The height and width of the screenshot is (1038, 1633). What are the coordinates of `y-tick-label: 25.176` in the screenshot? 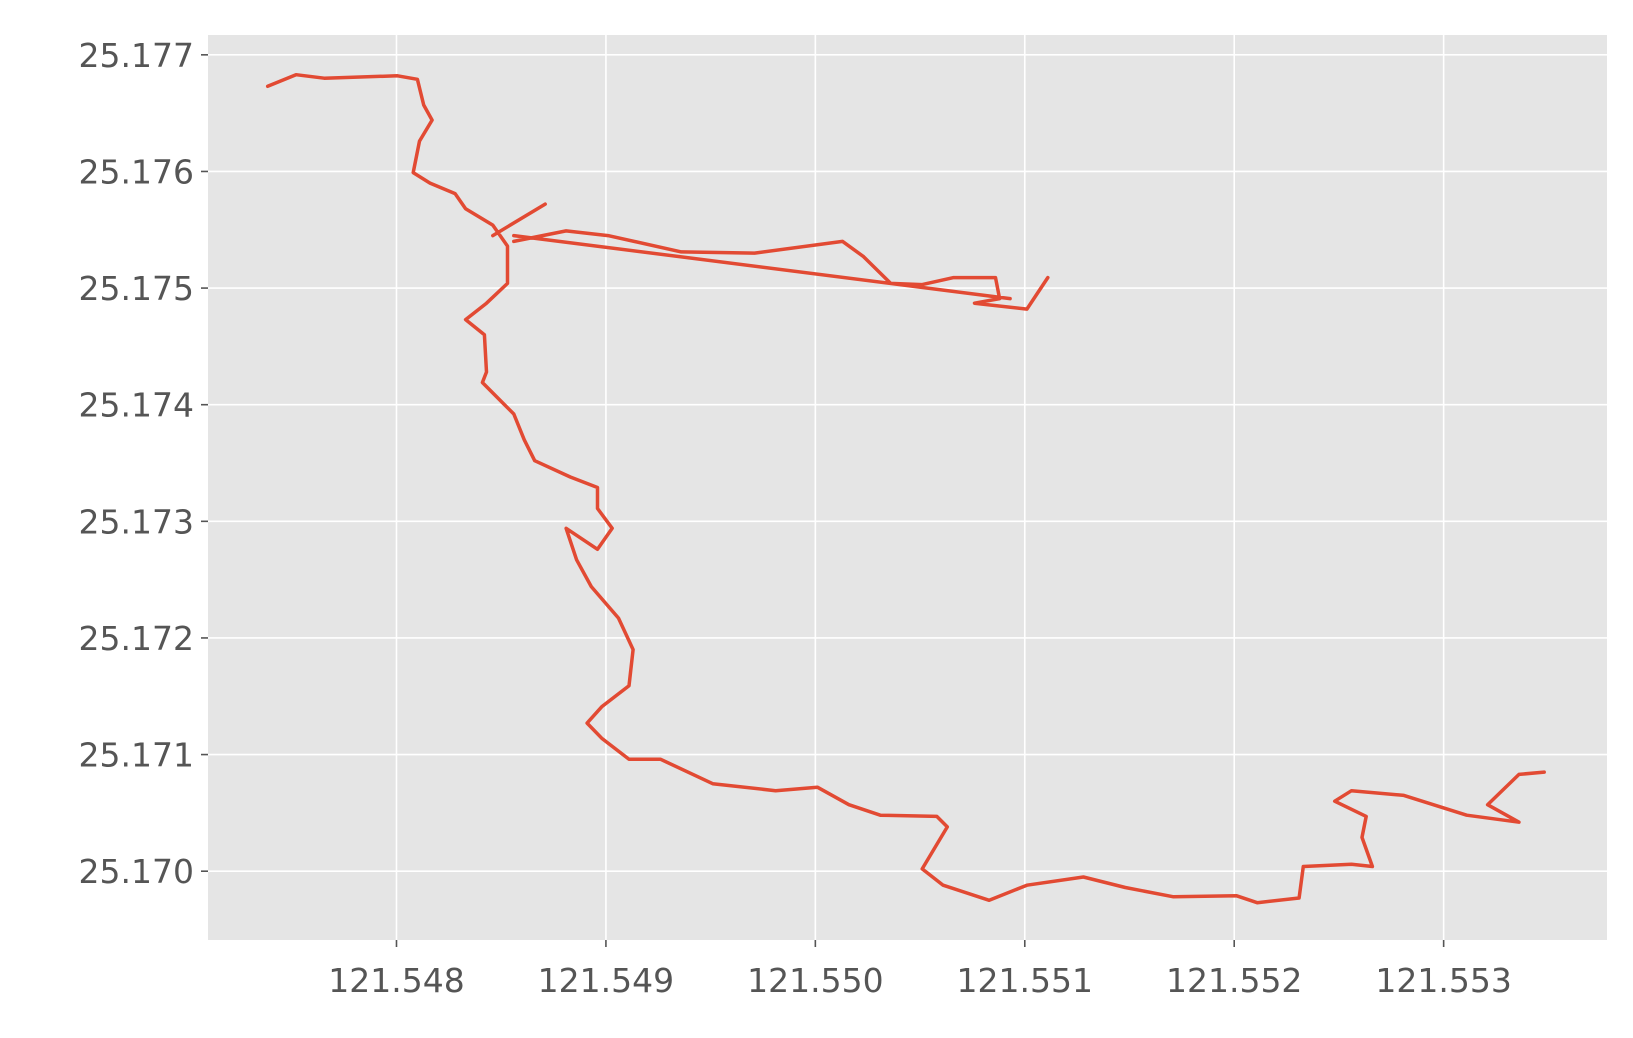 It's located at (136, 171).